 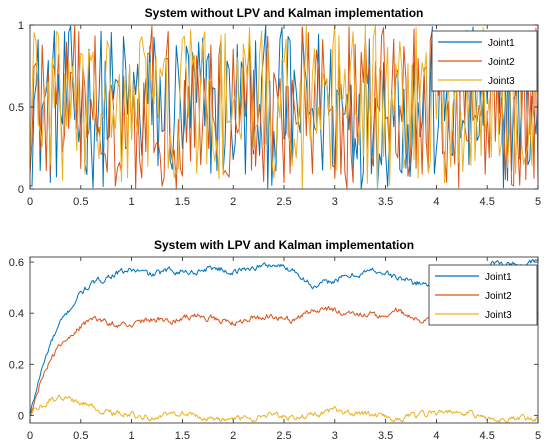 I want to click on y-tick-label: 0.6, so click(x=16, y=263).